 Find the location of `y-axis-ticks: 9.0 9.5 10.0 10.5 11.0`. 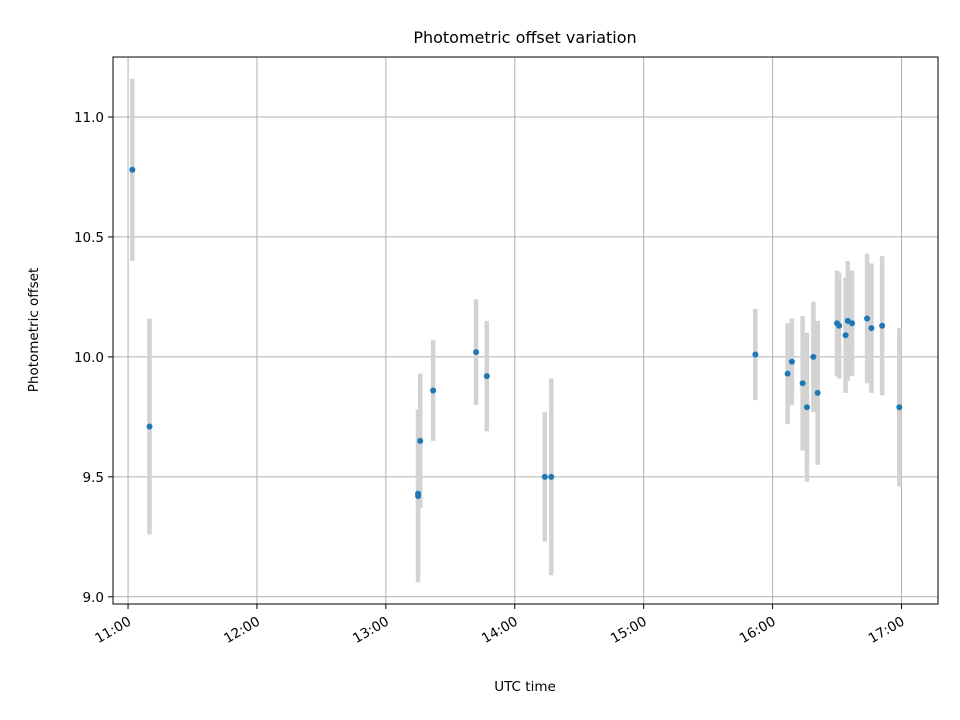

y-axis-ticks: 9.0 9.5 10.0 10.5 11.0 is located at coordinates (93, 358).